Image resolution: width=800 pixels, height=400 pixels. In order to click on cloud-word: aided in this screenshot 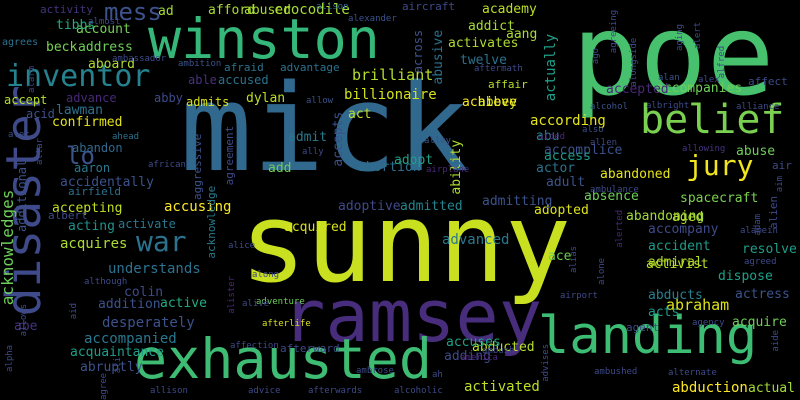, I will do `click(552, 137)`.